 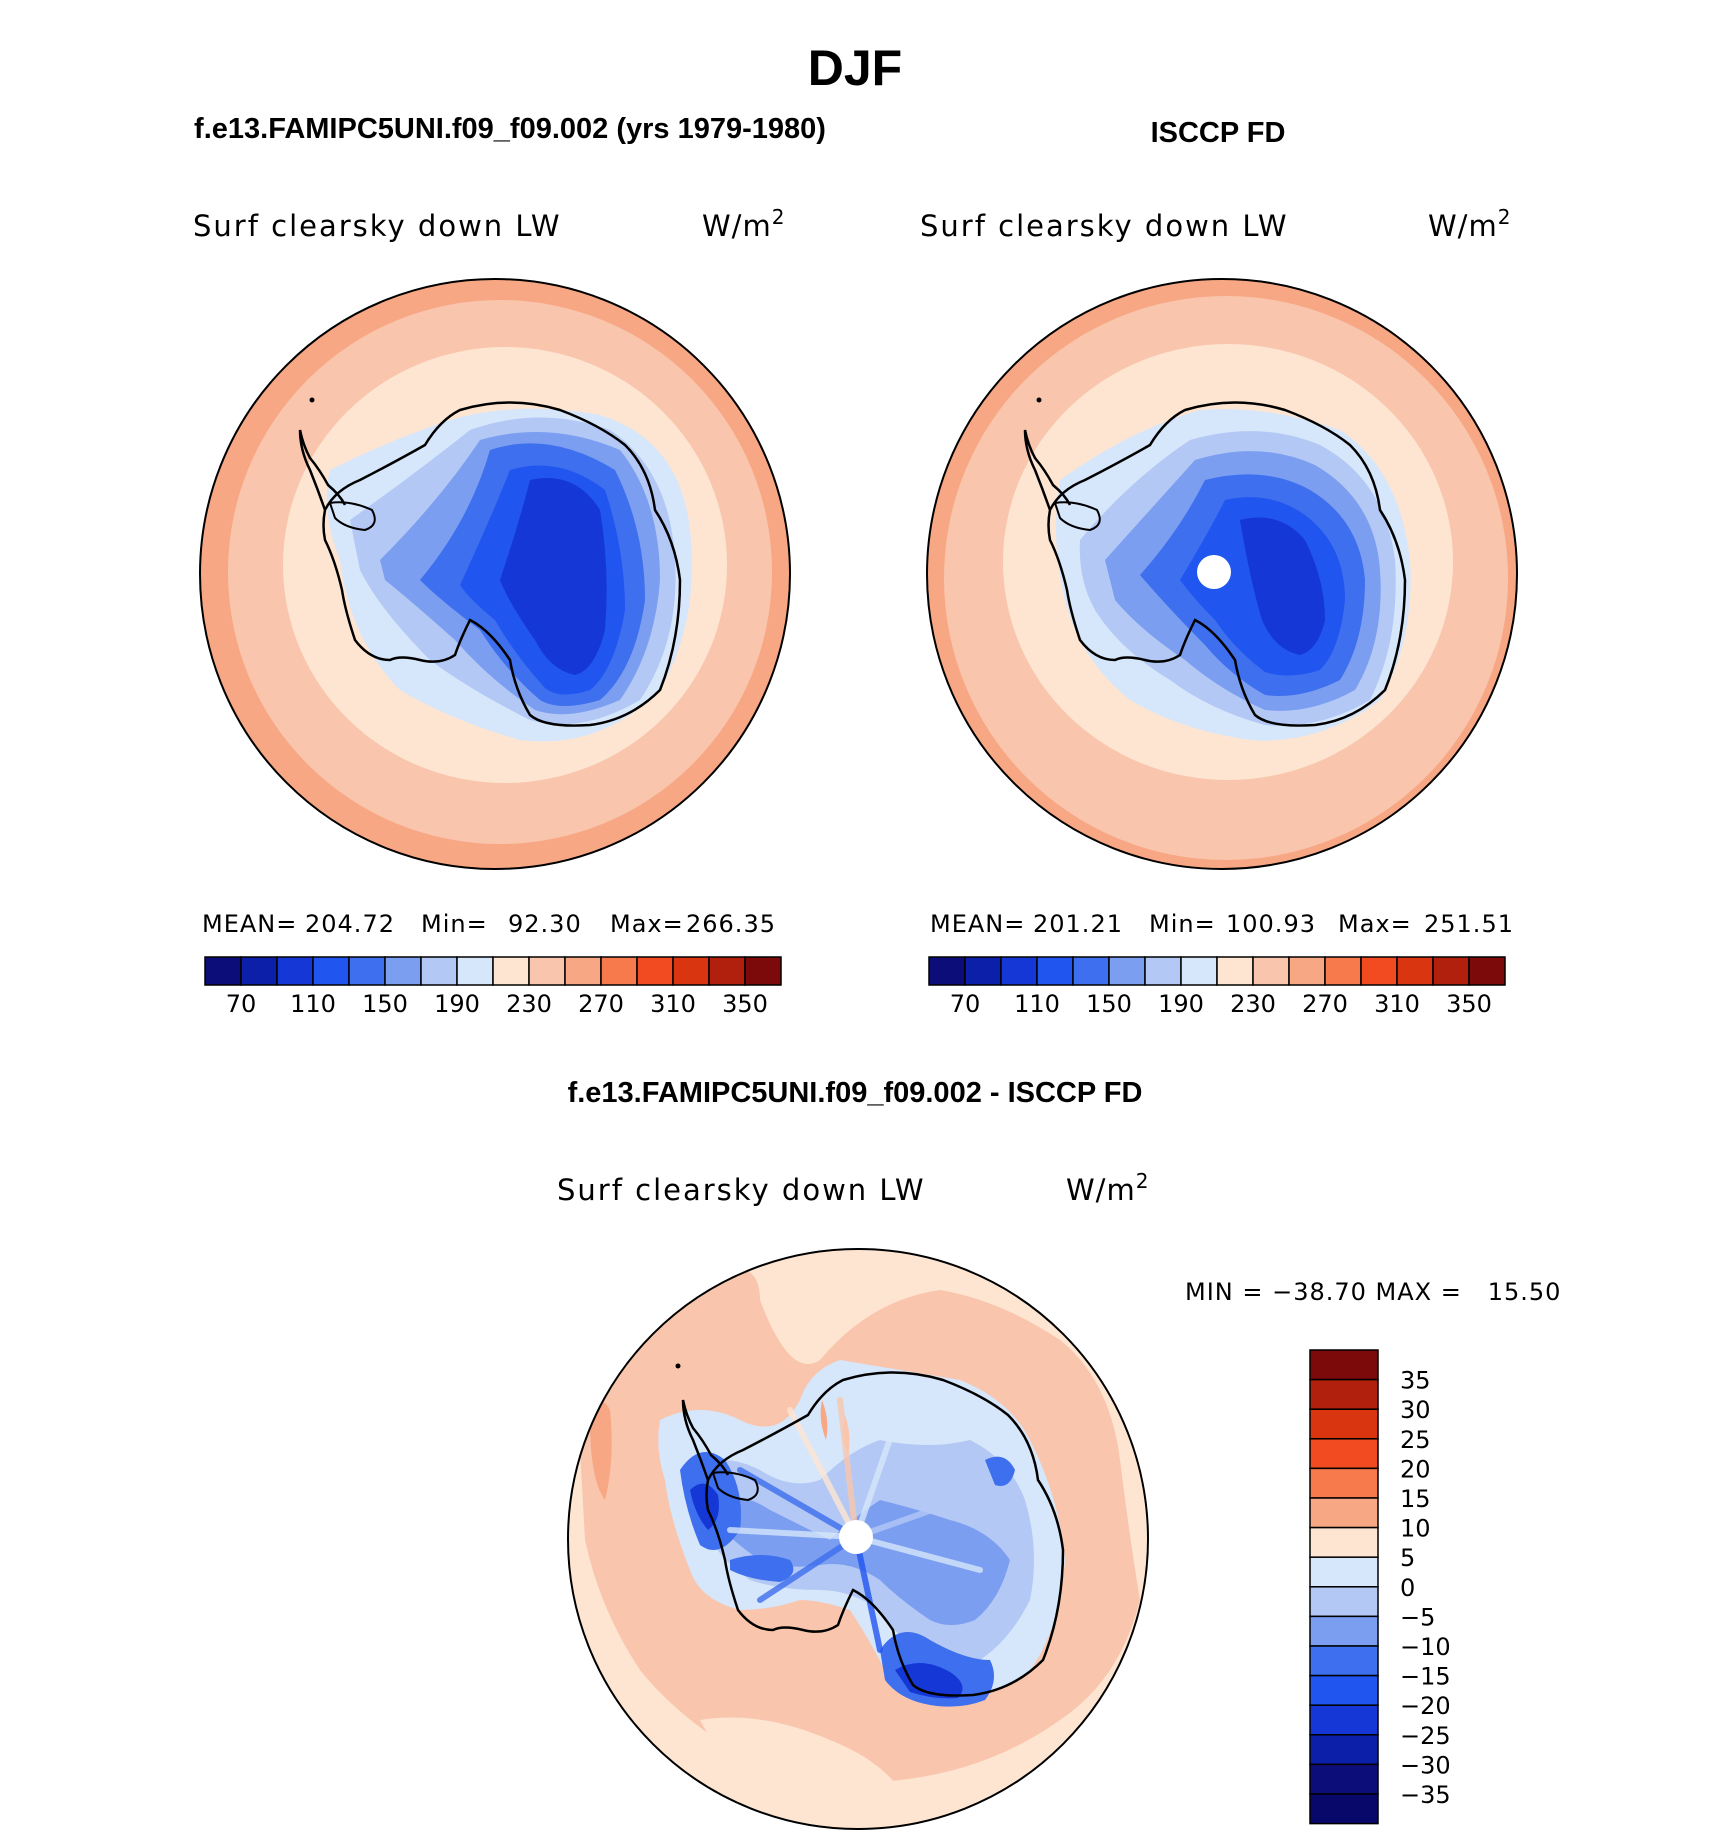 What do you see at coordinates (965, 1004) in the screenshot?
I see `right-colorbar-tick-label: 70` at bounding box center [965, 1004].